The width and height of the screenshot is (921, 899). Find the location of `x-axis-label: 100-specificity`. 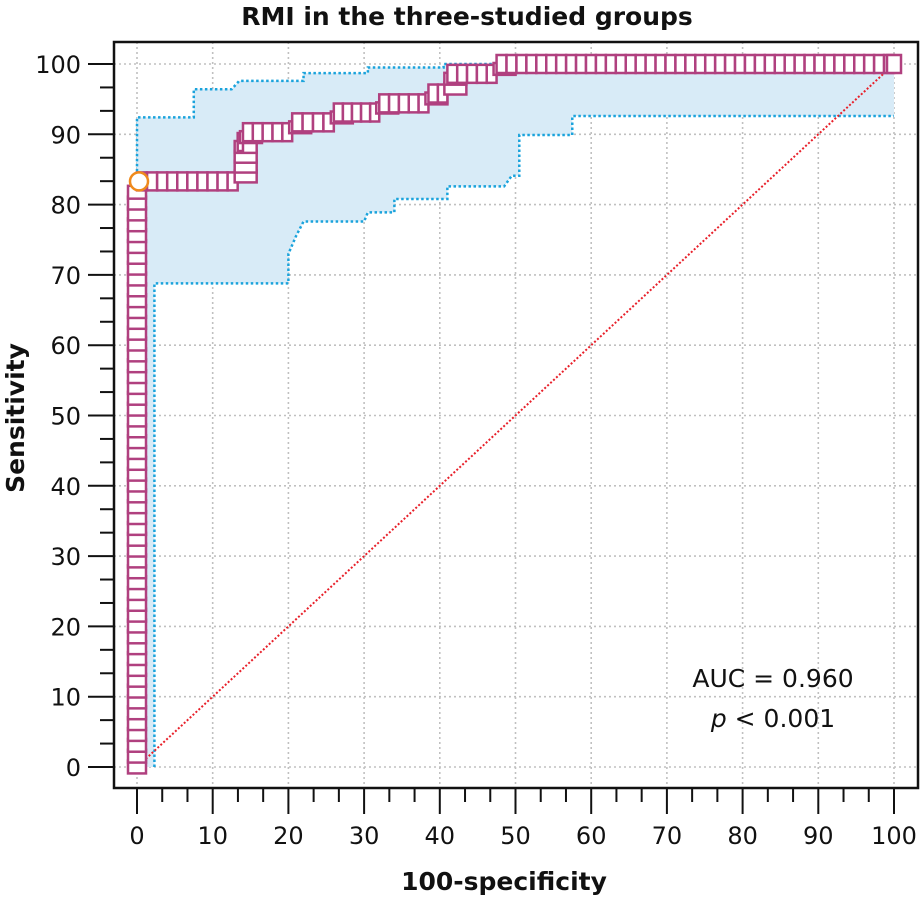

x-axis-label: 100-specificity is located at coordinates (504, 881).